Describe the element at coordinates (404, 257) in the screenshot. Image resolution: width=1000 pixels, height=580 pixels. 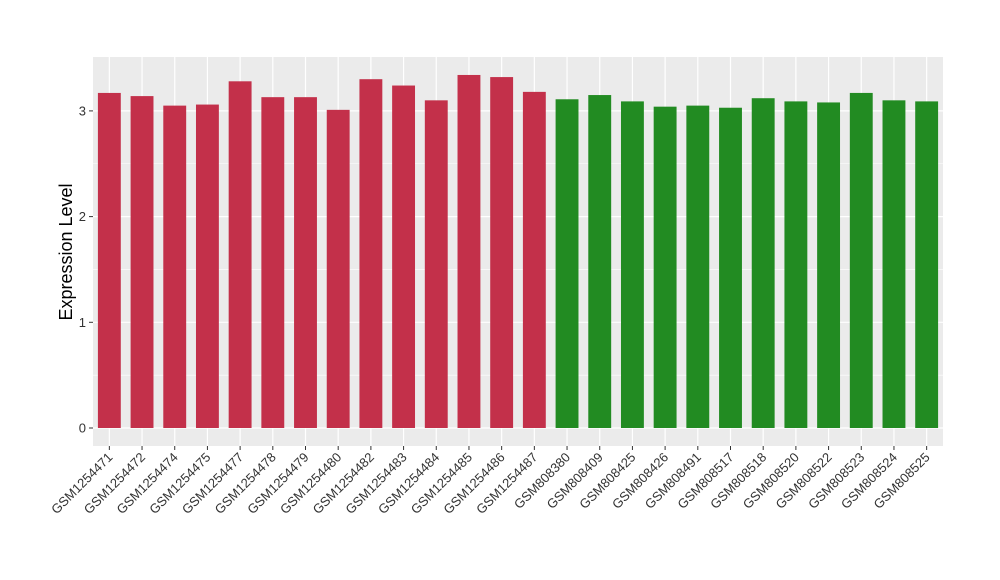
I see `bar-GSM1254483` at that location.